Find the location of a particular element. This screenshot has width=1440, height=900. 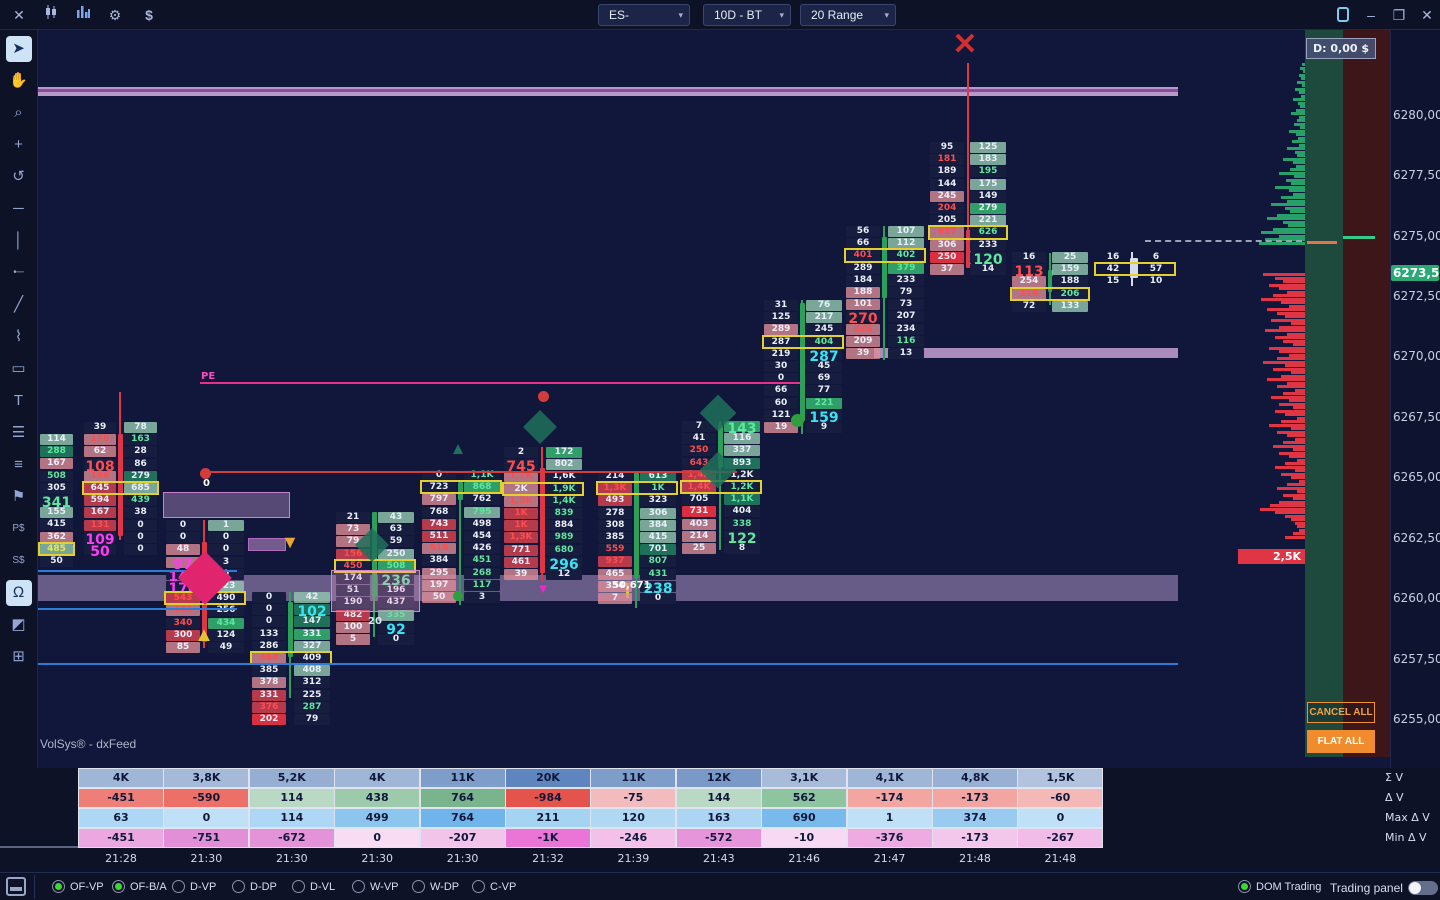

histogram-icon is located at coordinates (83, 15).